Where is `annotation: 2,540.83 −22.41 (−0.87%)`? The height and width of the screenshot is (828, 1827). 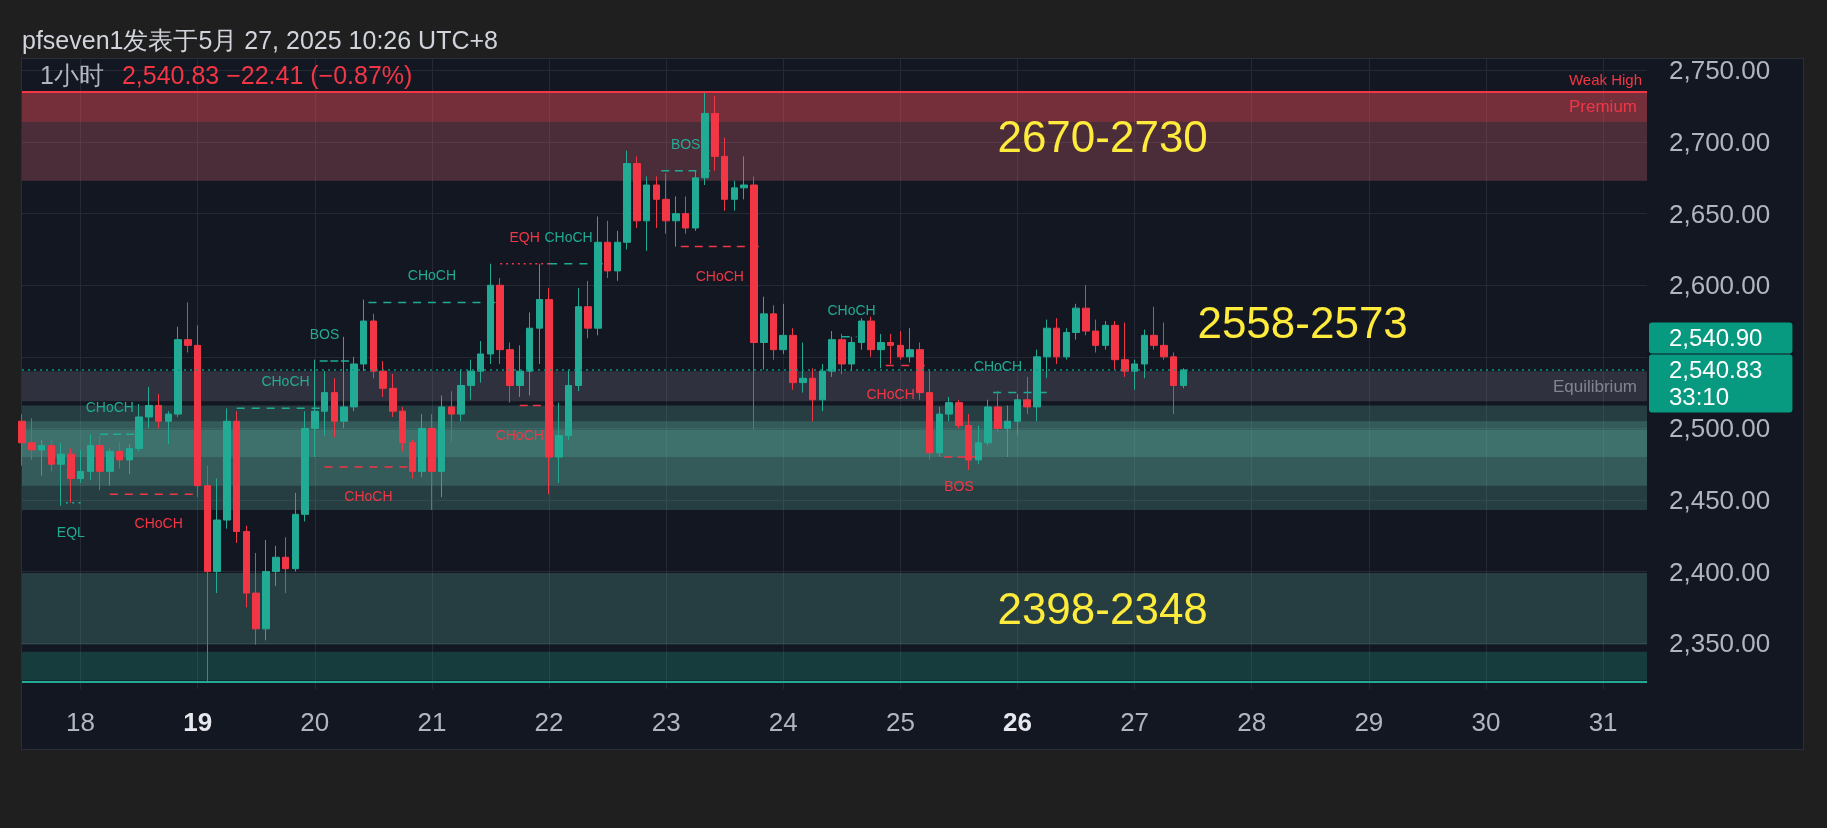
annotation: 2,540.83 −22.41 (−0.87%) is located at coordinates (267, 75).